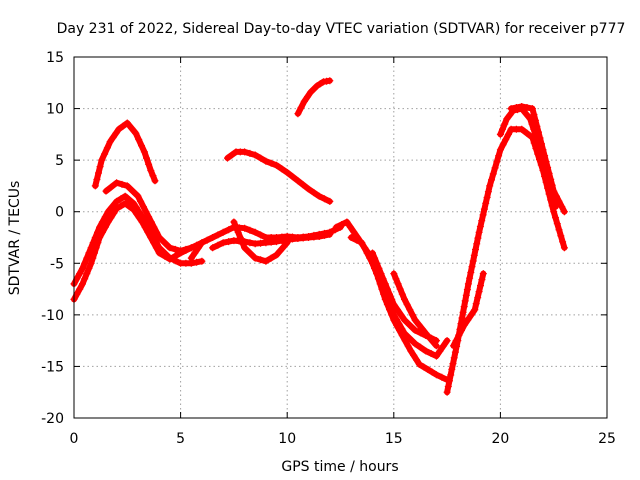 This screenshot has height=480, width=640. What do you see at coordinates (52, 316) in the screenshot?
I see `y-tick-label: -10` at bounding box center [52, 316].